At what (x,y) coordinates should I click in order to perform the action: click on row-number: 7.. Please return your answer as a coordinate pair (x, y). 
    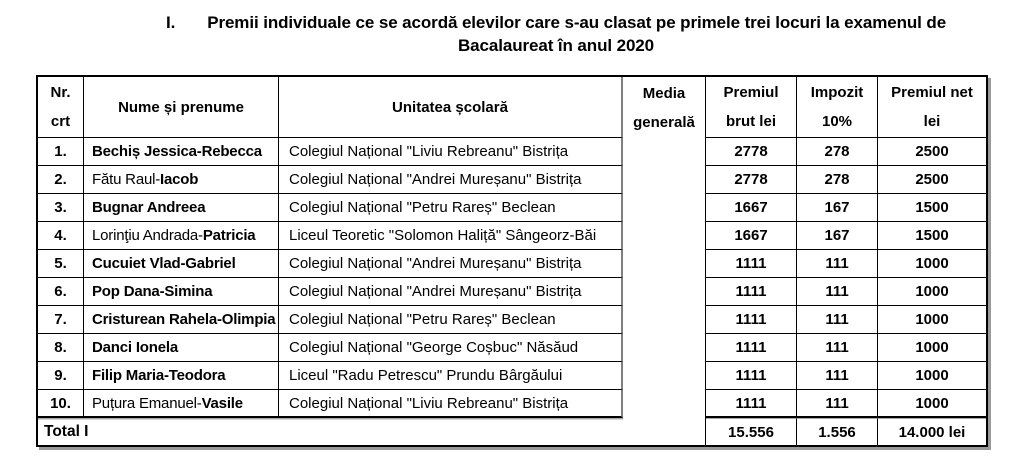
    Looking at the image, I should click on (61, 320).